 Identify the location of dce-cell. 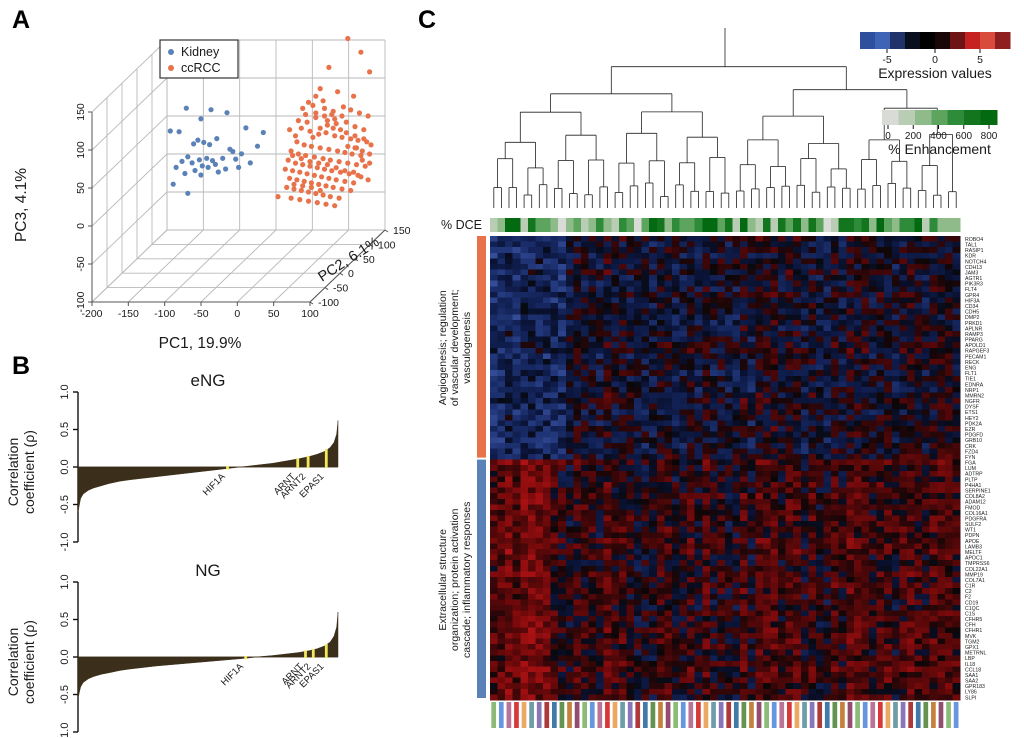
(660, 225).